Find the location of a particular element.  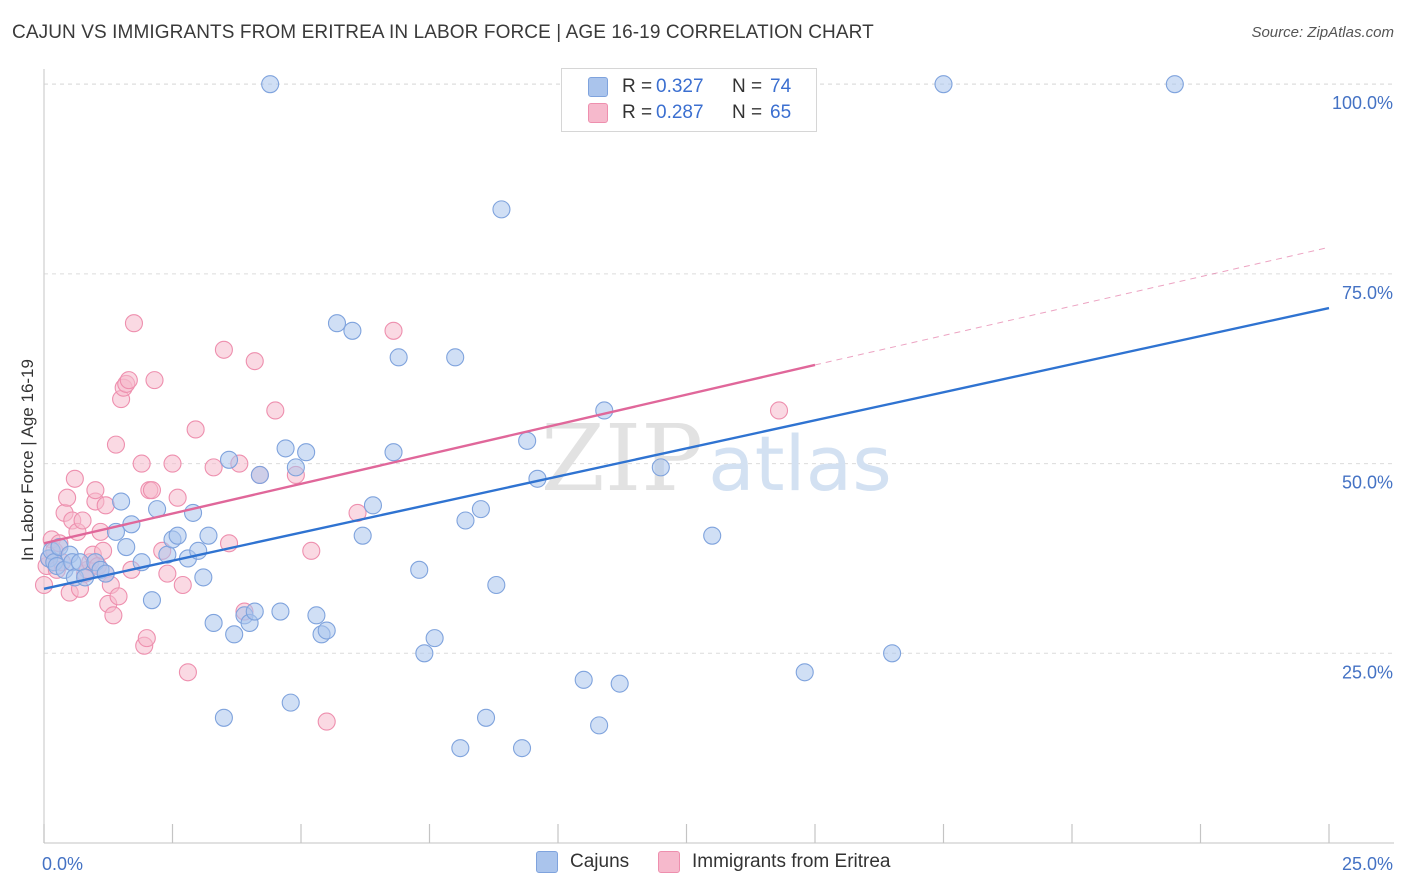

y-tick-label: 100.0% is located at coordinates (1362, 103).